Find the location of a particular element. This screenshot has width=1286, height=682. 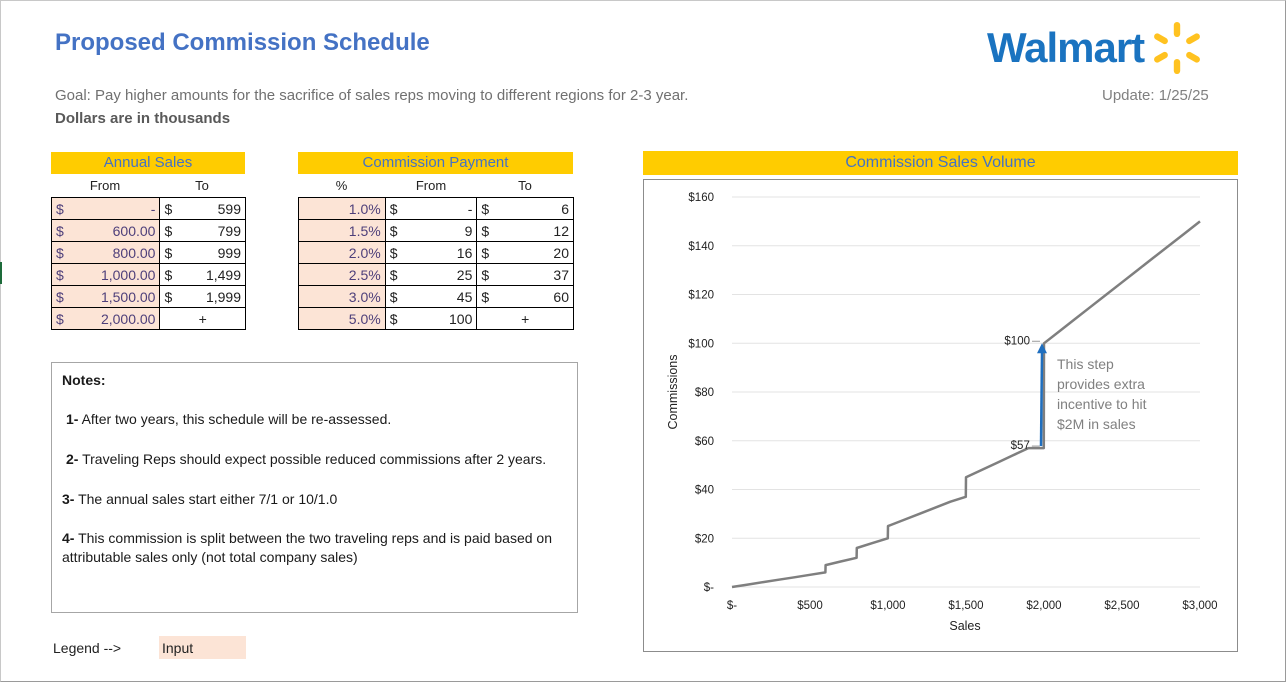

table-row: 1.0% $ - $6 is located at coordinates (436, 208).